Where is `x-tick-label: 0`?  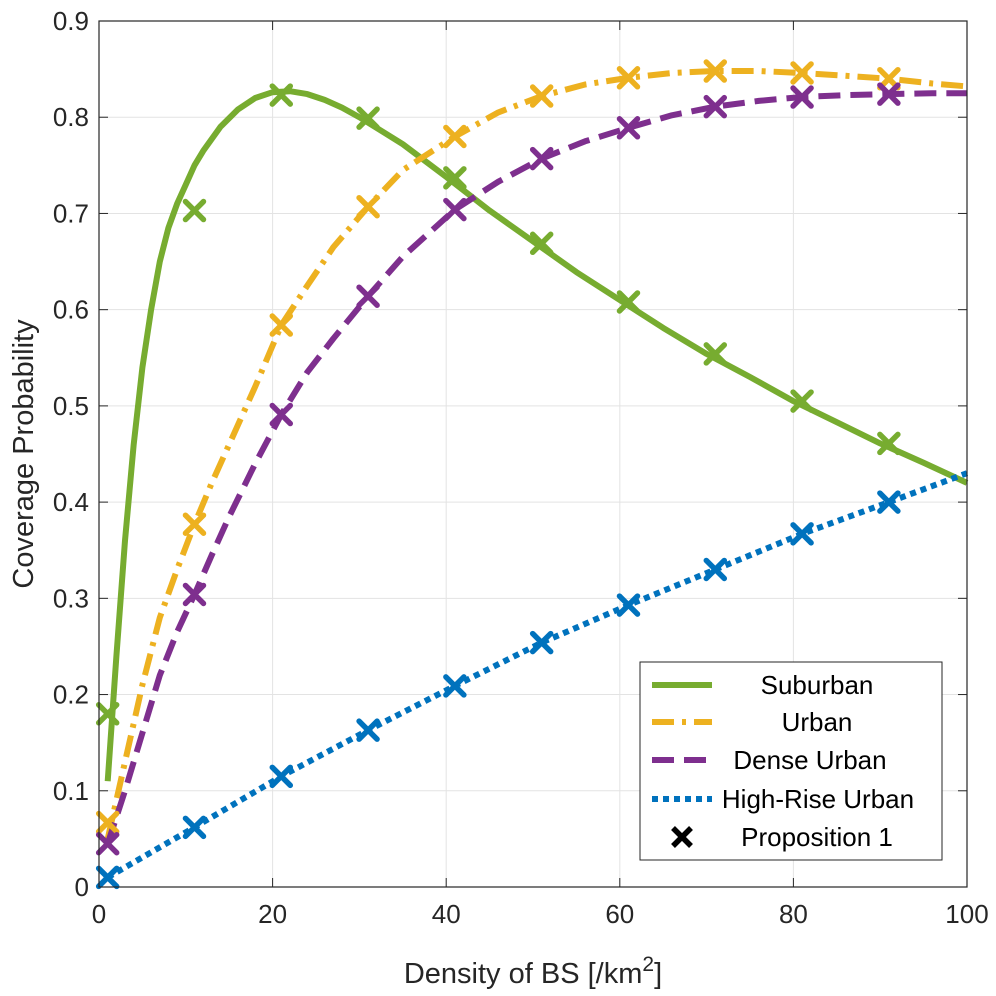 x-tick-label: 0 is located at coordinates (99, 914).